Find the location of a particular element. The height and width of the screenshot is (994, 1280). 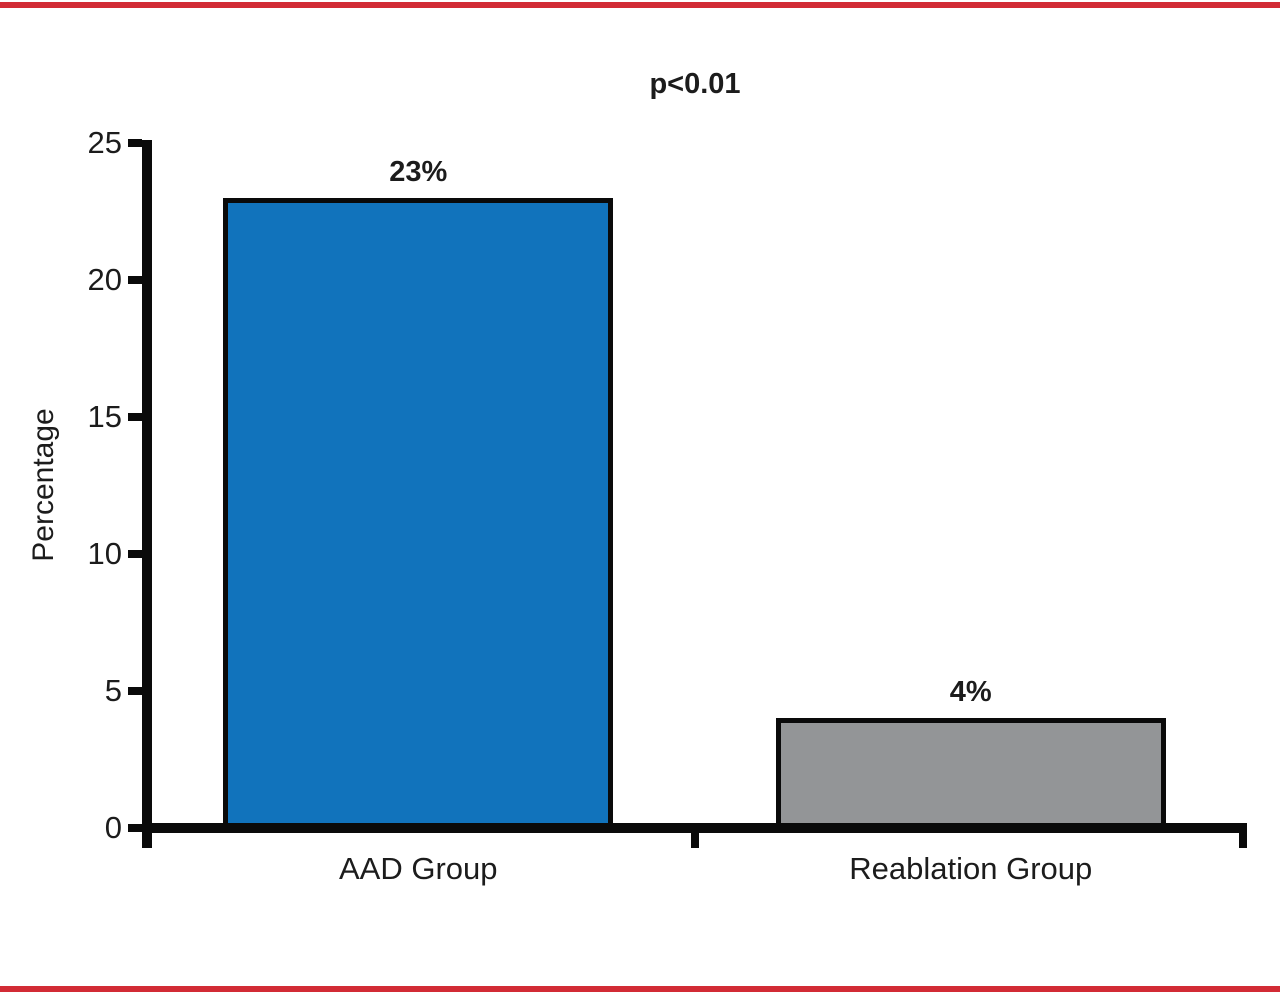

top-border-line is located at coordinates (640, 5).